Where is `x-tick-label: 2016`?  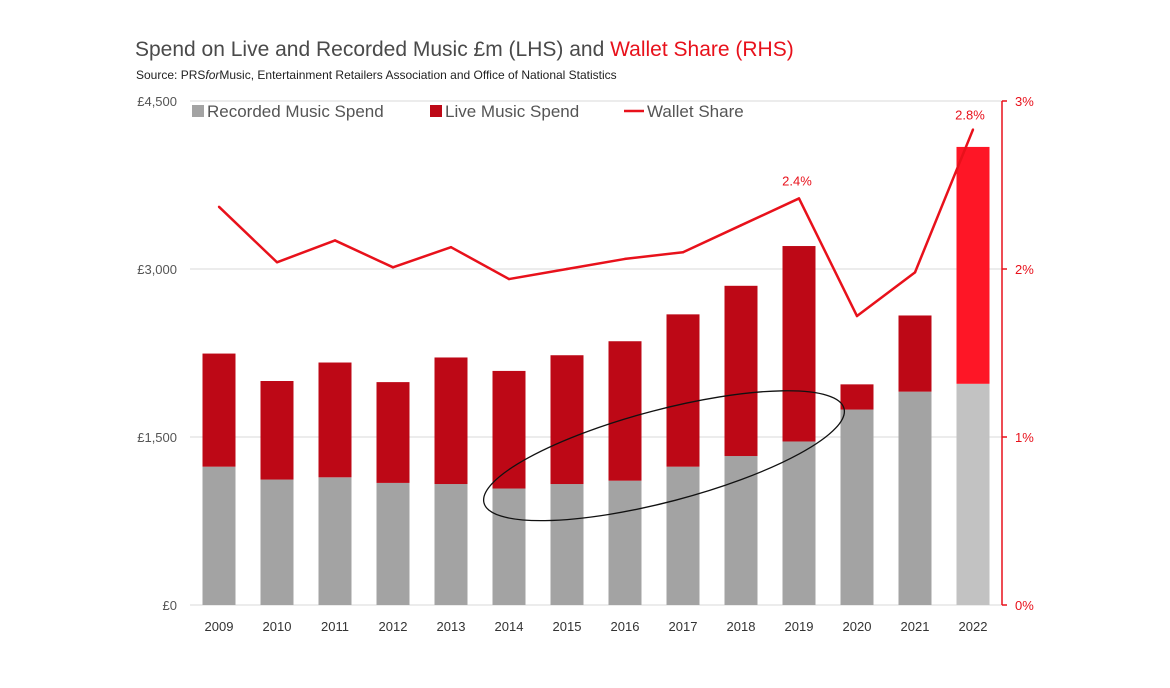 x-tick-label: 2016 is located at coordinates (625, 626).